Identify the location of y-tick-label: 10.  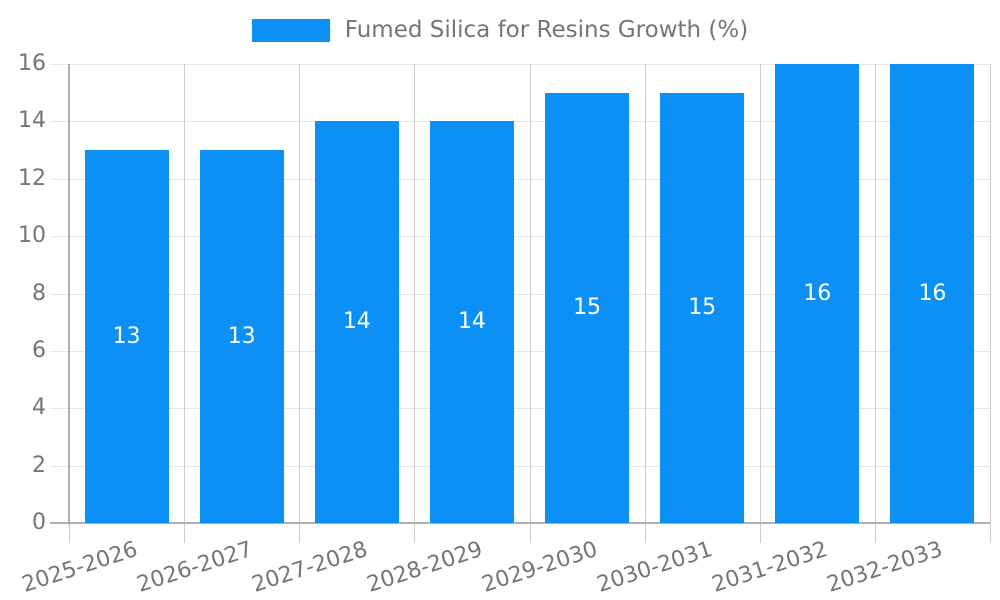
(32, 236).